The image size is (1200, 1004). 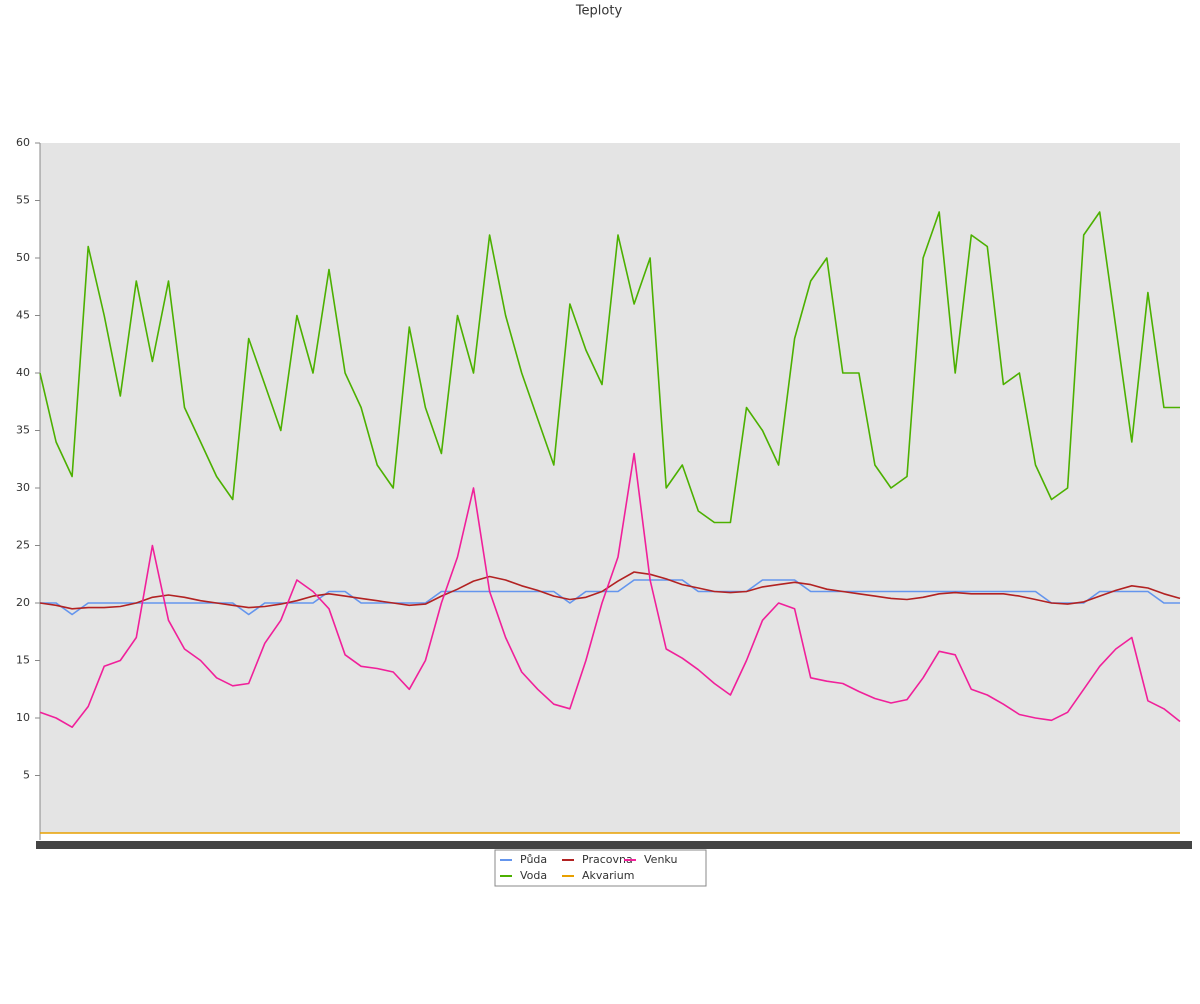 What do you see at coordinates (608, 875) in the screenshot?
I see `legend-label: Akvarium` at bounding box center [608, 875].